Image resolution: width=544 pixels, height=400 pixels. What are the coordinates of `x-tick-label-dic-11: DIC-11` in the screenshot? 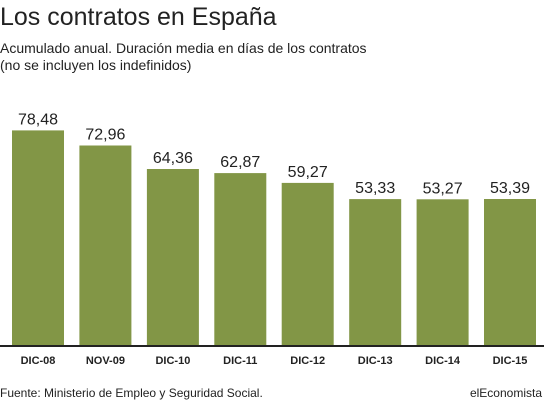 It's located at (240, 361).